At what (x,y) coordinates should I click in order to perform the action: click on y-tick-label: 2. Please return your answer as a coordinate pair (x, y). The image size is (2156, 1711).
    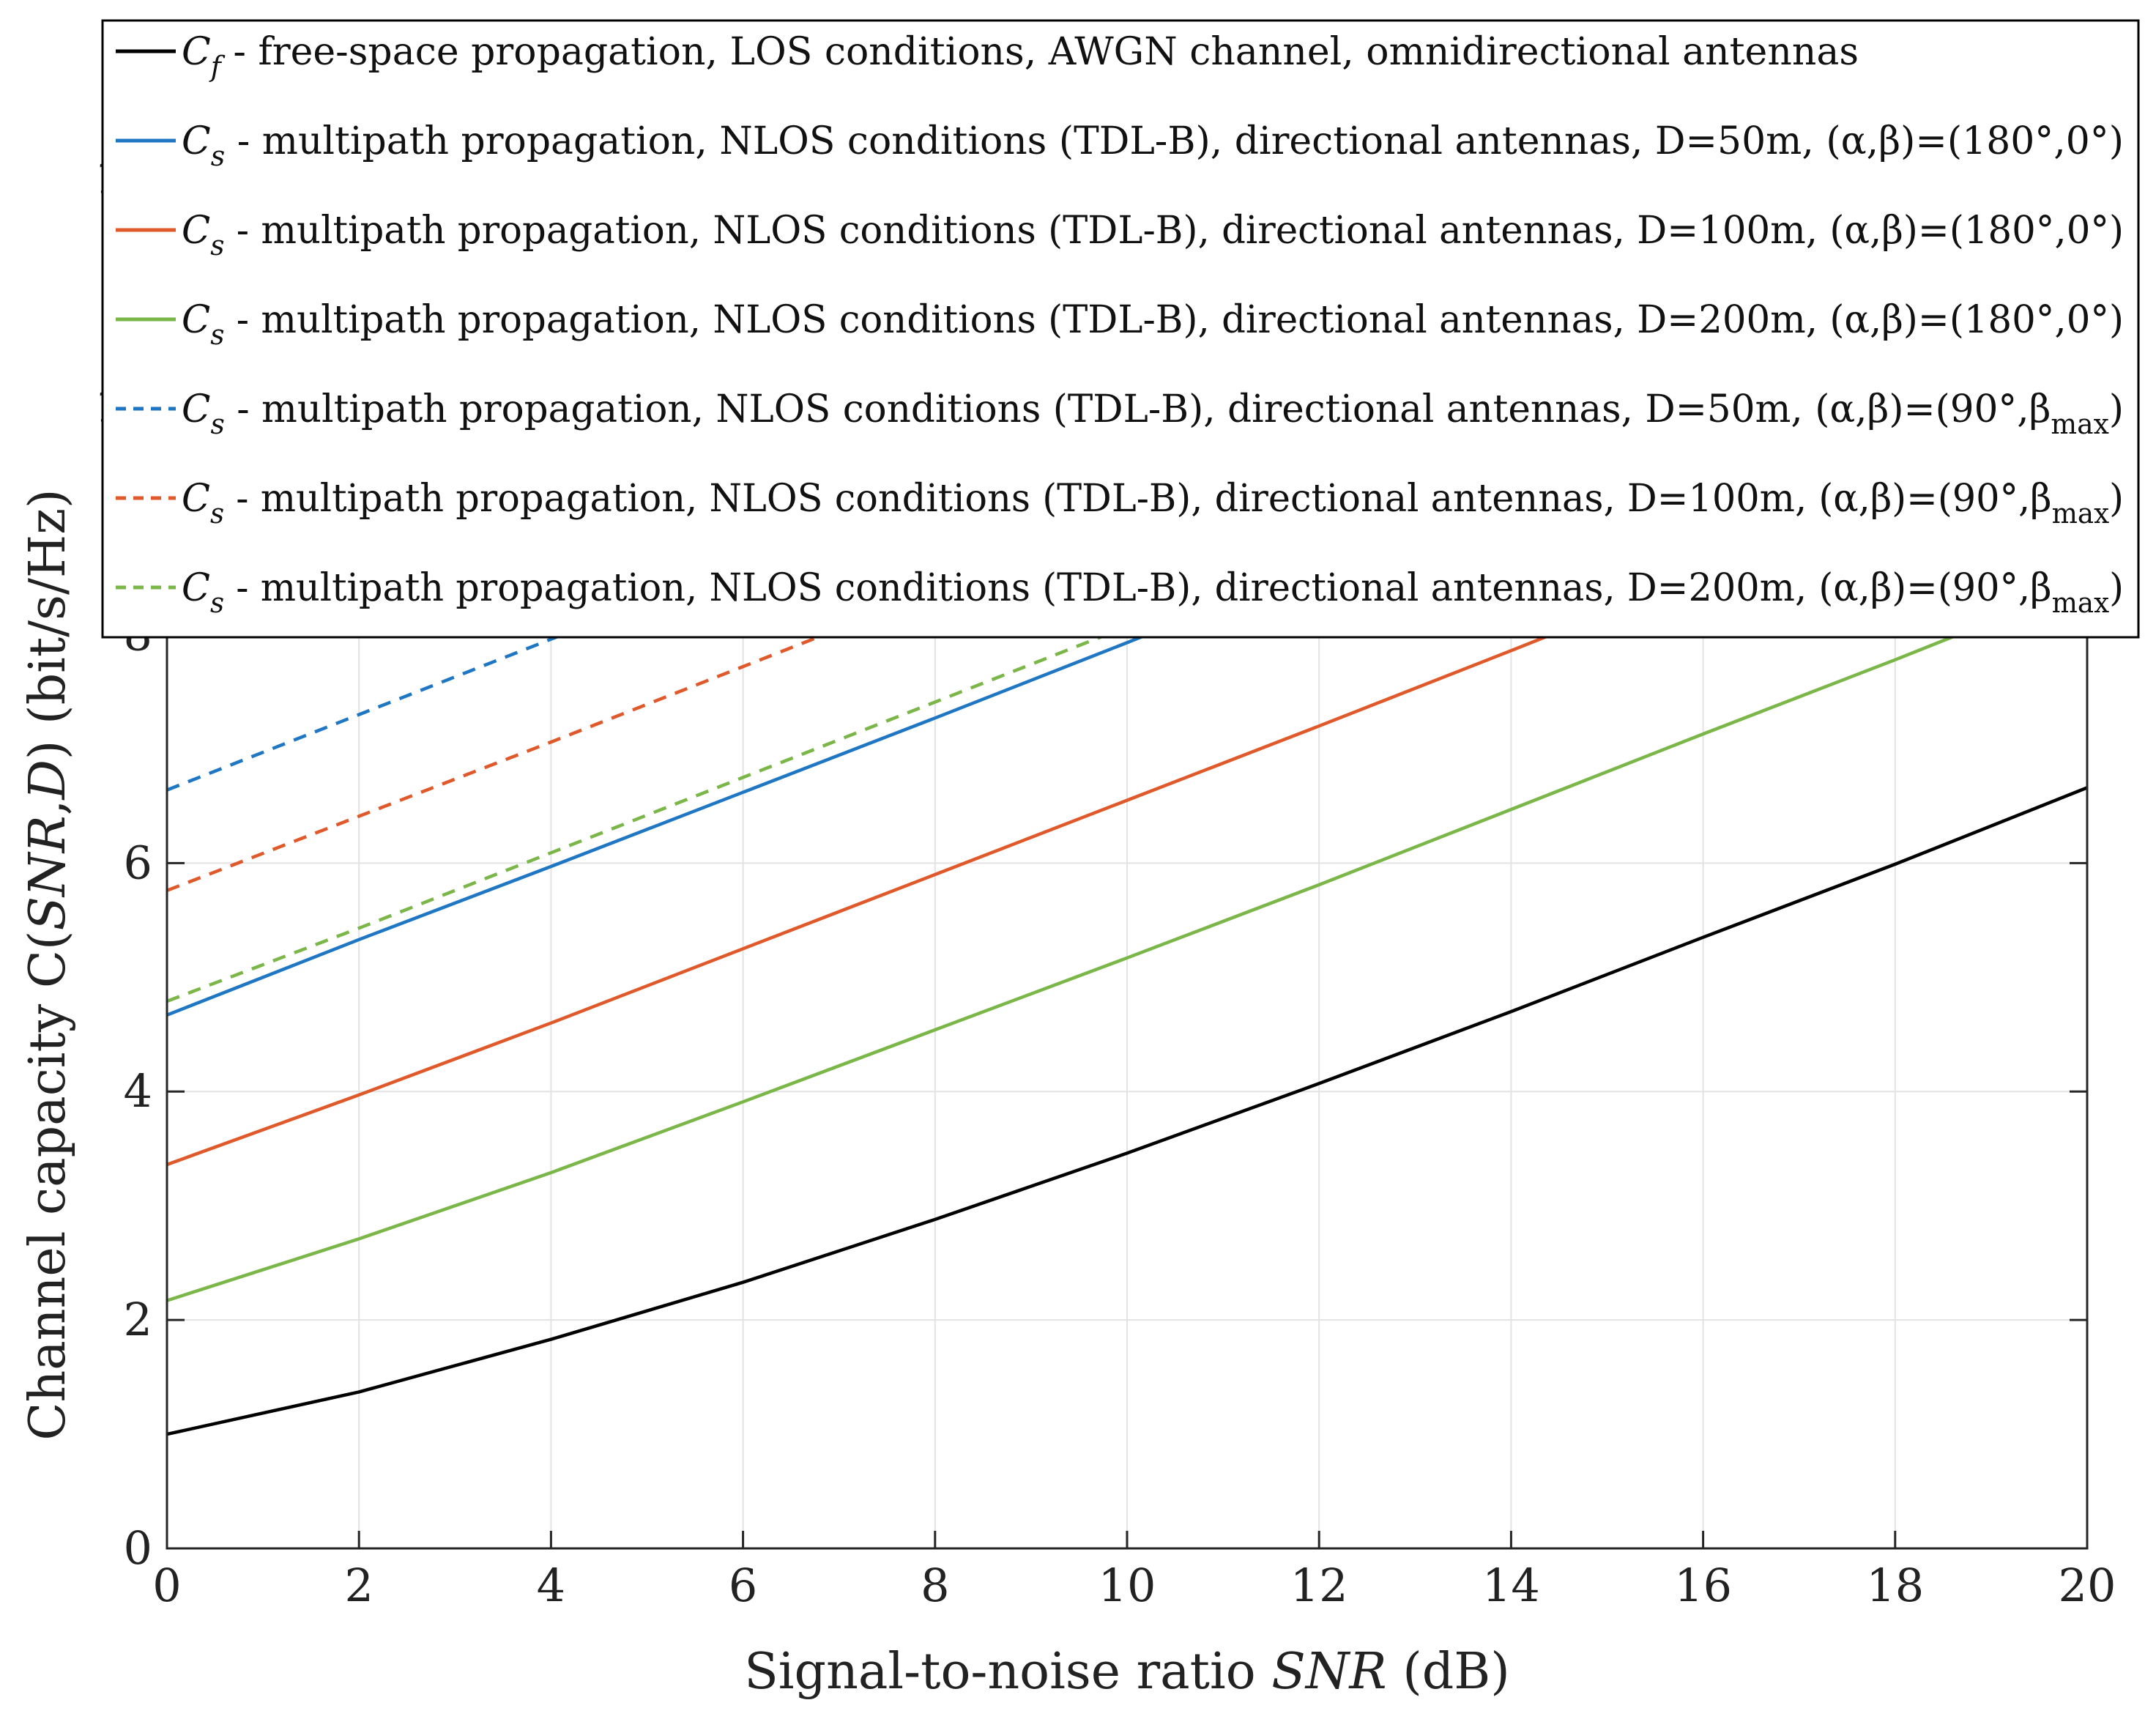
    Looking at the image, I should click on (138, 1320).